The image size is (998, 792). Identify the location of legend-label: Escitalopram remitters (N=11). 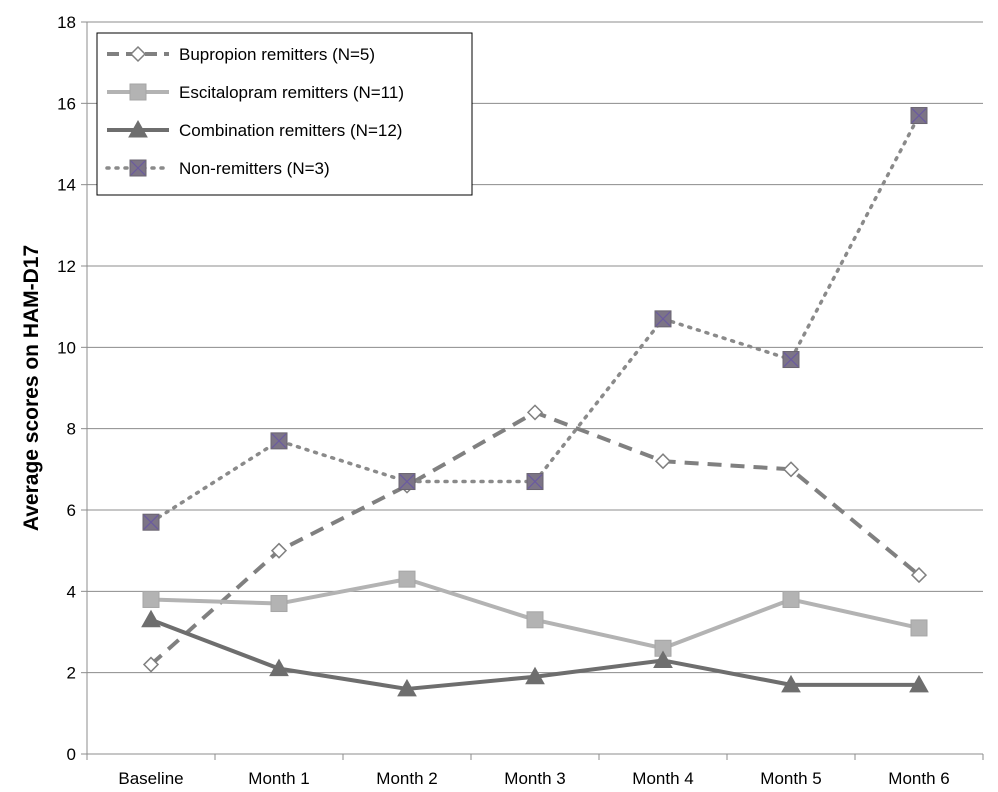
(291, 92).